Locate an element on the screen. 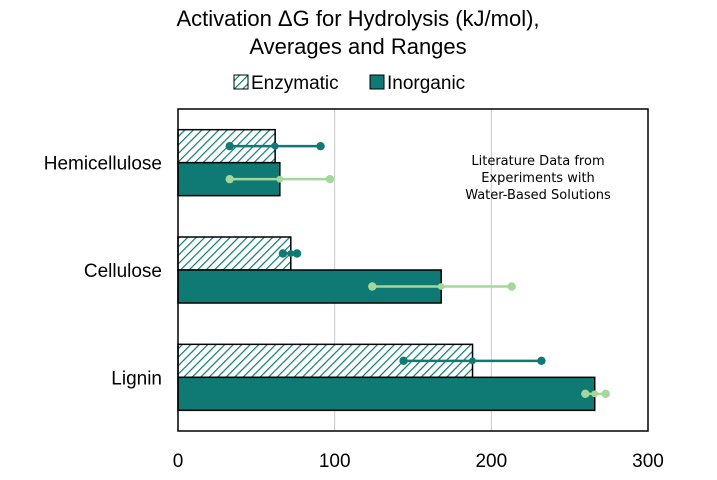  chart-title-line-2: Averages and Ranges is located at coordinates (357, 46).